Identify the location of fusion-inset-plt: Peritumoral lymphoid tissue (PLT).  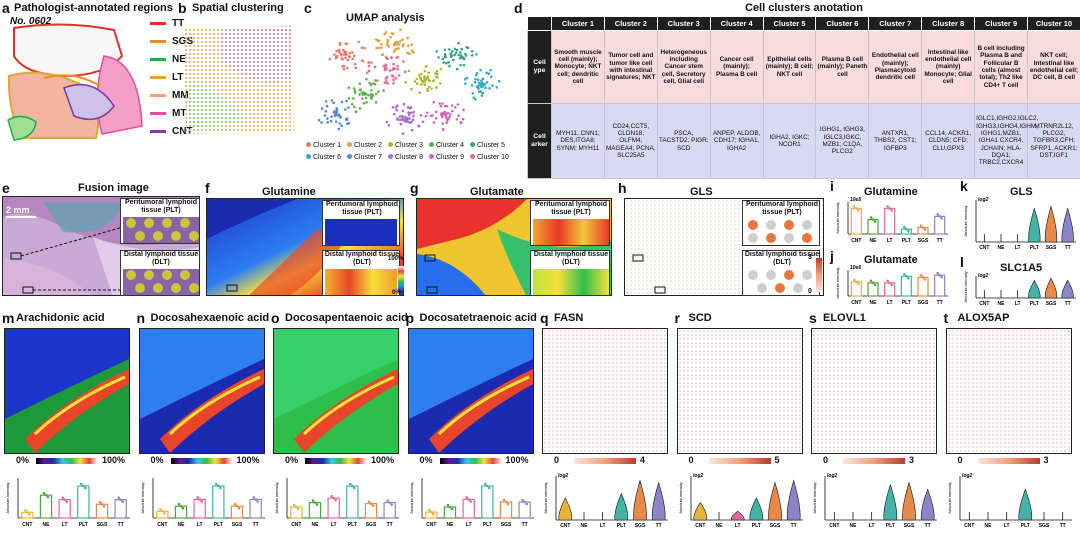
(160, 221).